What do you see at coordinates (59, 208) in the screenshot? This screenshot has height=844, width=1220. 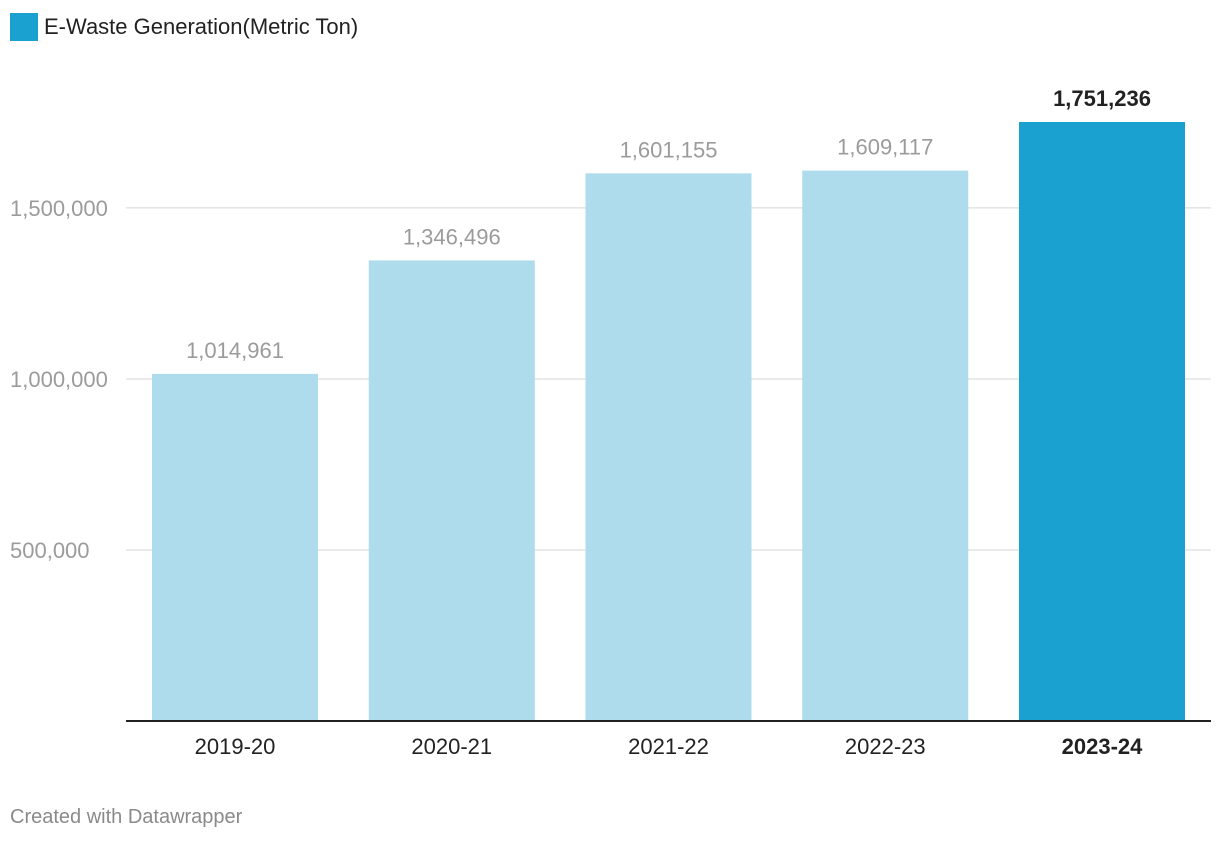 I see `y-tick-label: 1,500,000` at bounding box center [59, 208].